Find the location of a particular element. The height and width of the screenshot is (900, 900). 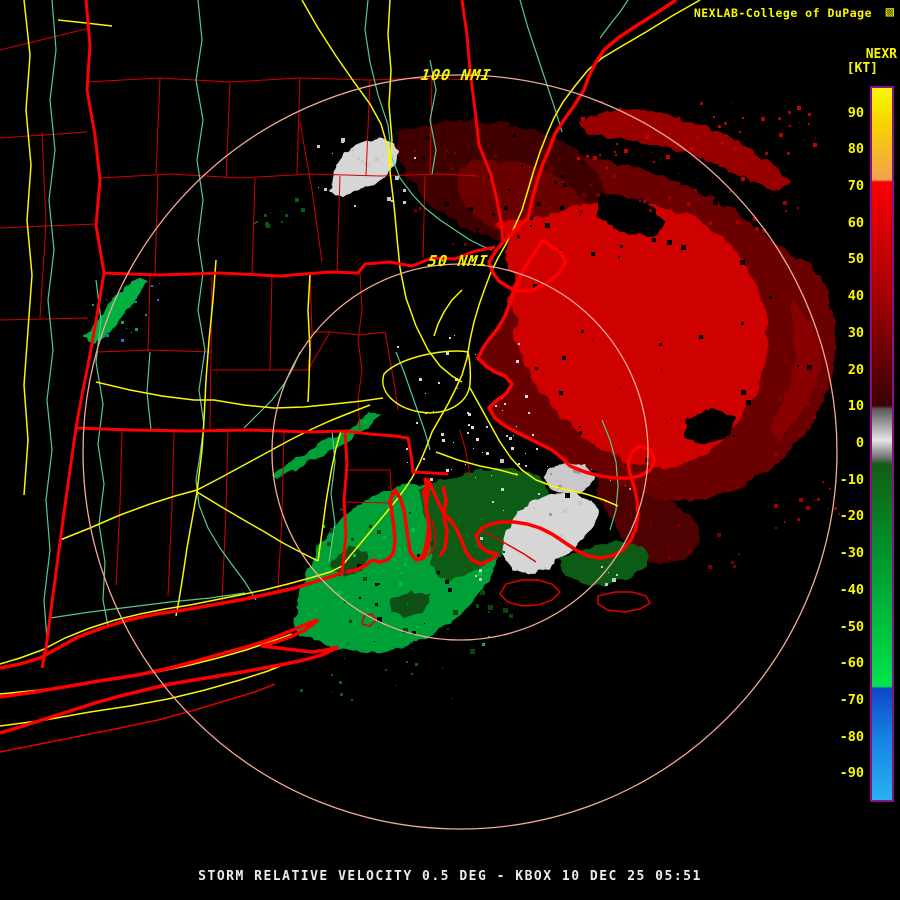

velocity-colorbar is located at coordinates (882, 444).